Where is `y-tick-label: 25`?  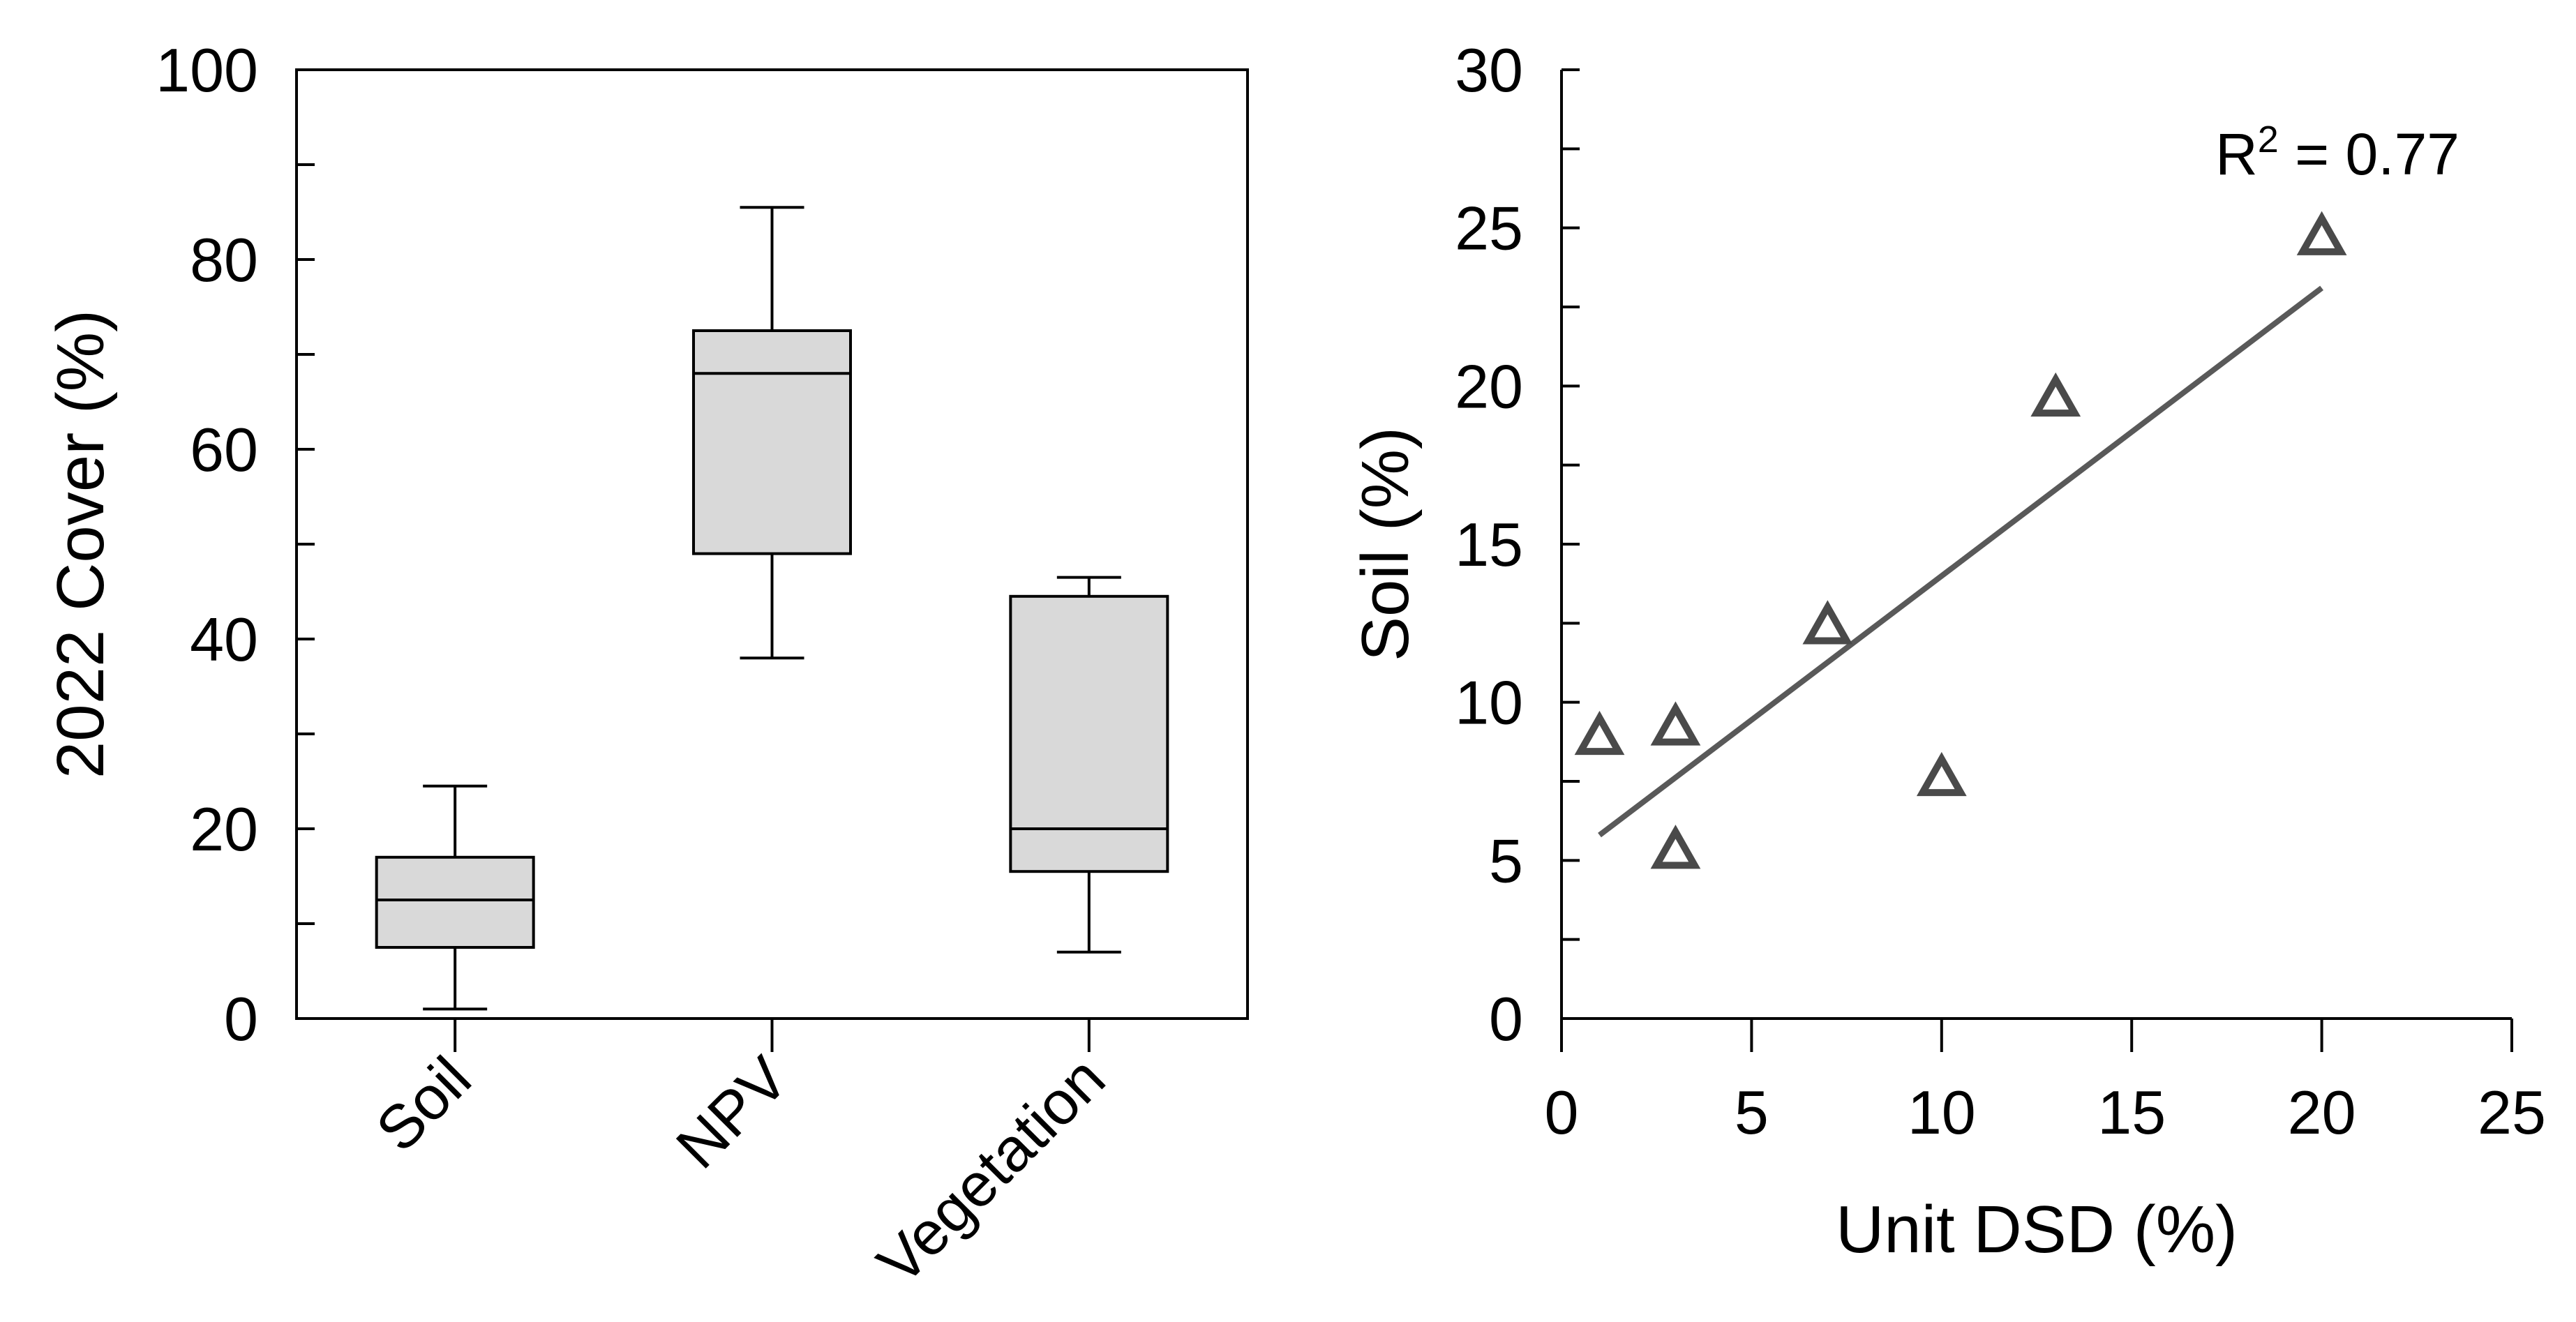
y-tick-label: 25 is located at coordinates (1489, 229).